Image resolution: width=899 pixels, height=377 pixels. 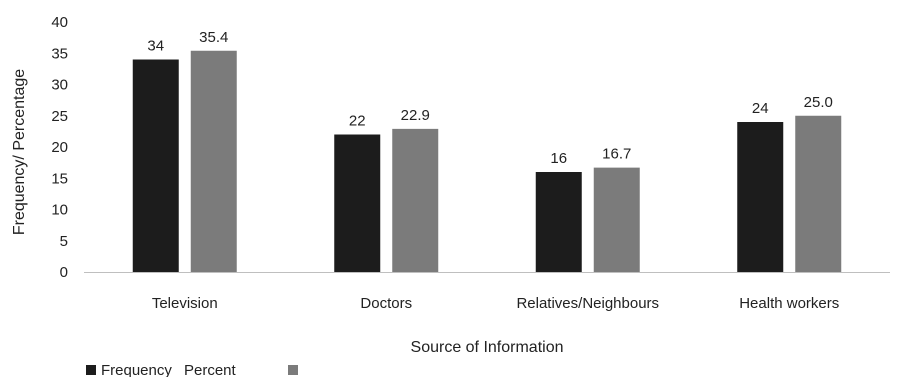 I want to click on category-label: Television, so click(x=185, y=303).